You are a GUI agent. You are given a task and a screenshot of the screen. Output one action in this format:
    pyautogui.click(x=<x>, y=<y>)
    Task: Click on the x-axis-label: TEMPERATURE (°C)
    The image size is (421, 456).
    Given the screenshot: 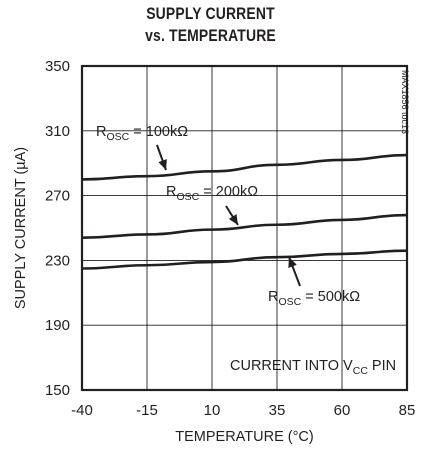 What is the action you would take?
    pyautogui.click(x=244, y=437)
    